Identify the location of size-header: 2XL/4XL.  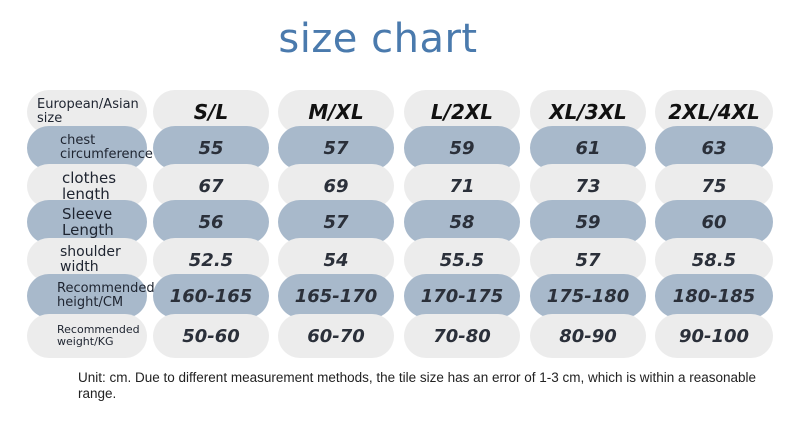
(714, 112).